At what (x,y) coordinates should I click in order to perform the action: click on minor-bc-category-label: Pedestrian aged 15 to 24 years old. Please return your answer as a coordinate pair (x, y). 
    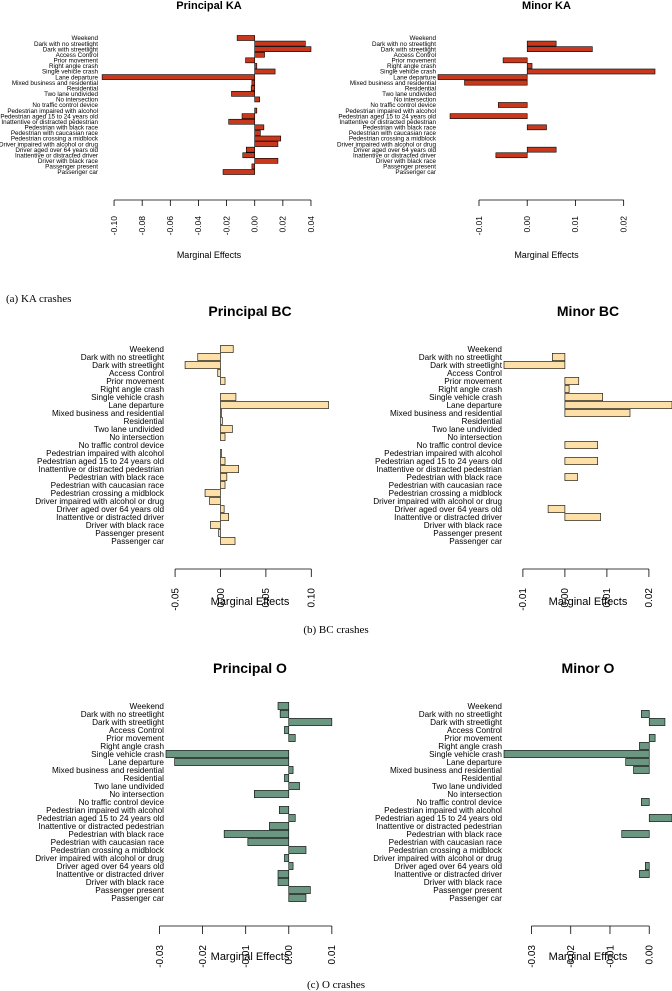
    Looking at the image, I should click on (438, 461).